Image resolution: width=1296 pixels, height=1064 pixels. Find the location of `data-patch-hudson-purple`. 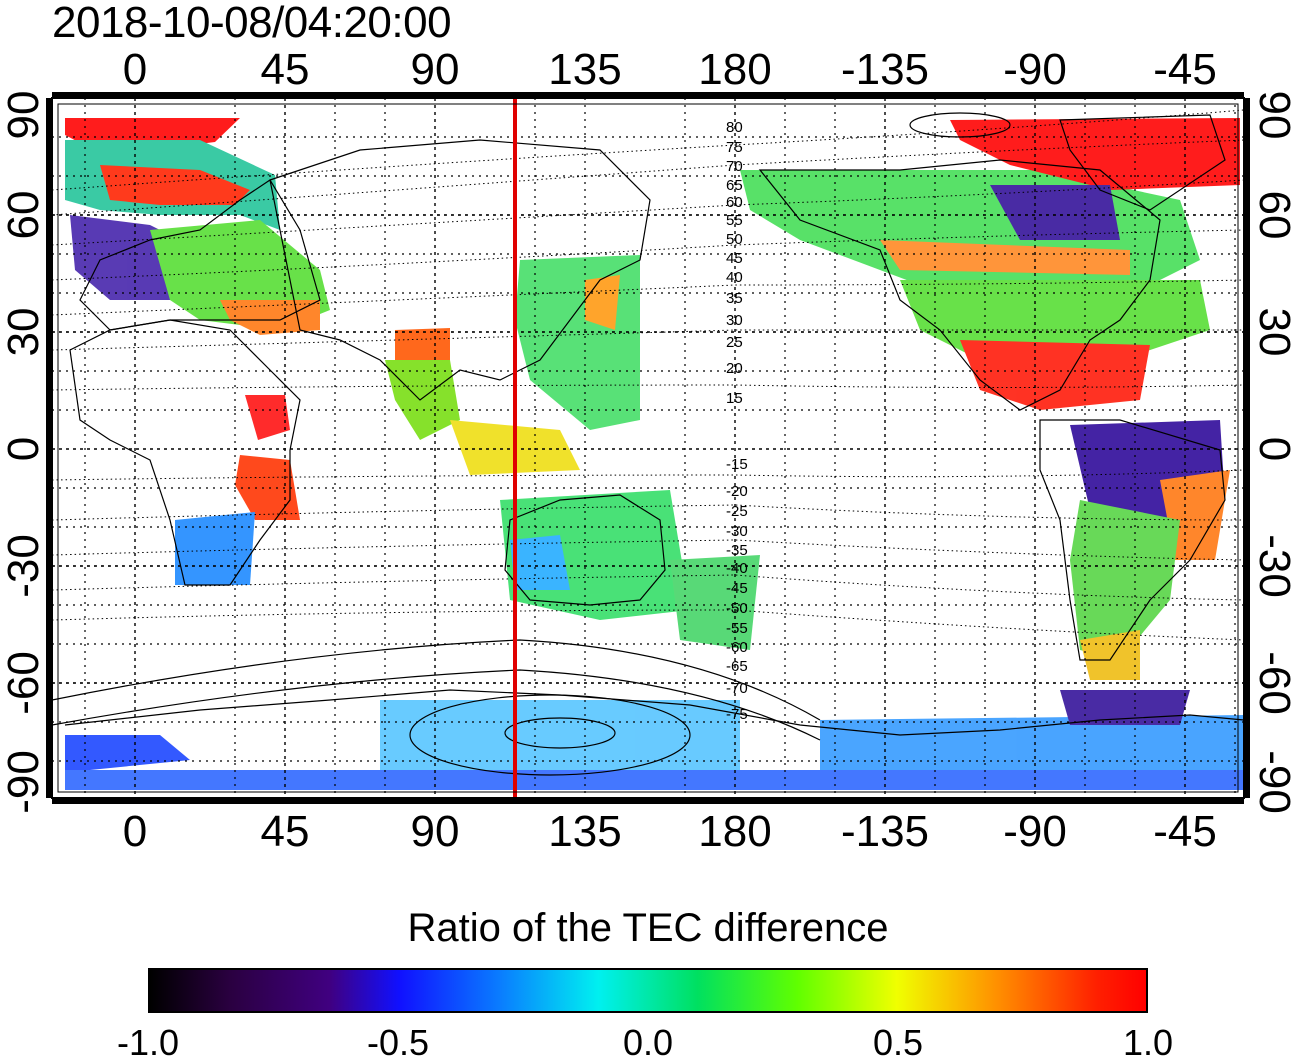

data-patch-hudson-purple is located at coordinates (1055, 212).